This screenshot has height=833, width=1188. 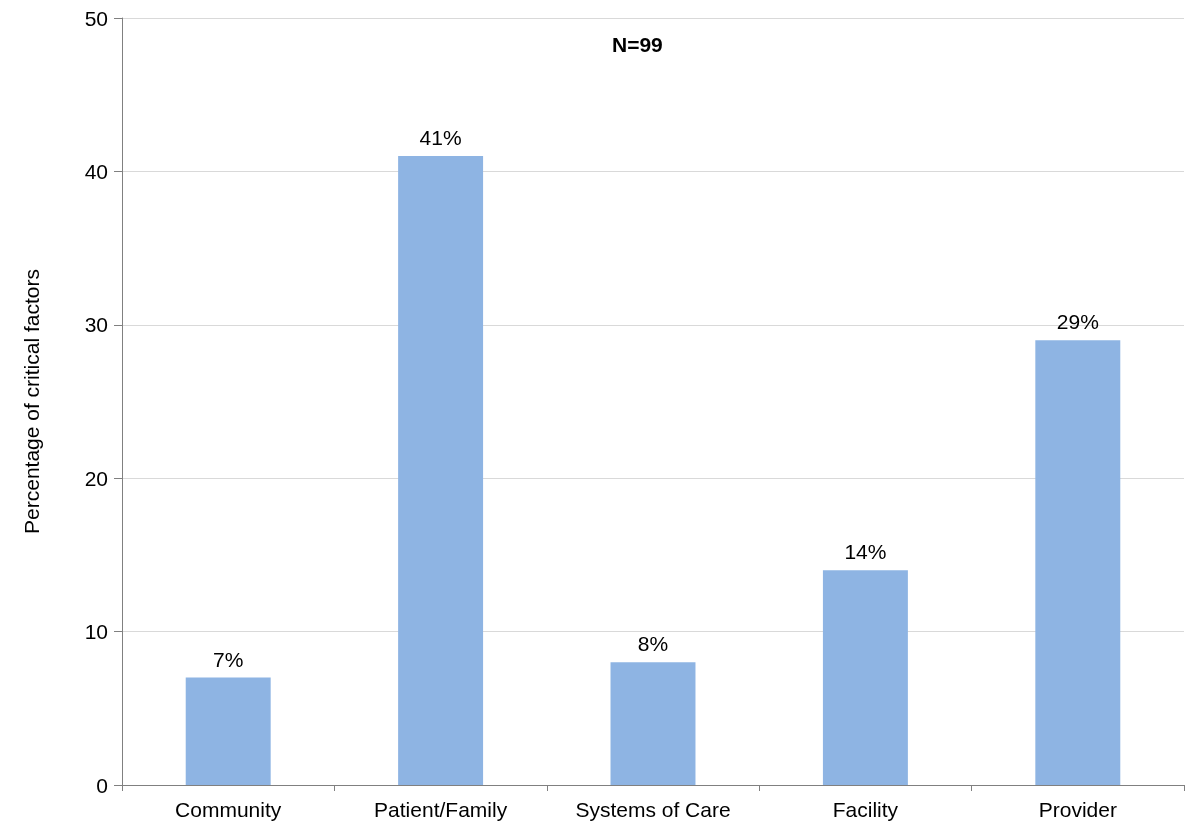 I want to click on x-tick-label: Systems of Care, so click(x=653, y=809).